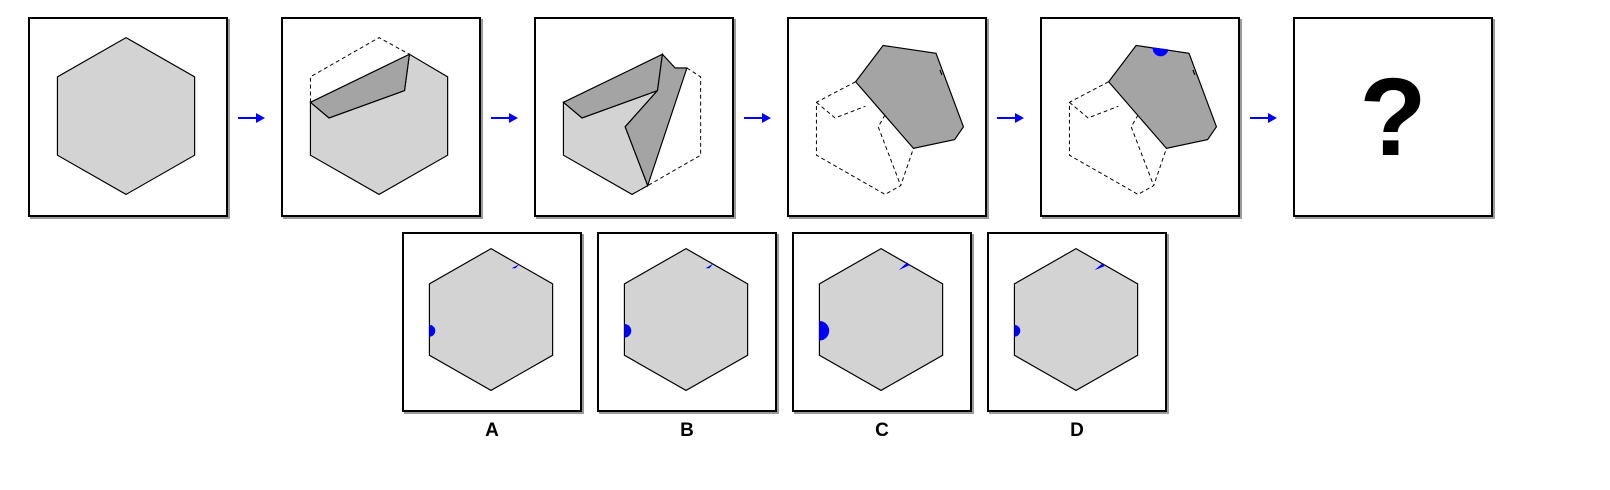 The width and height of the screenshot is (1610, 490). I want to click on option-d-figure, so click(1077, 322).